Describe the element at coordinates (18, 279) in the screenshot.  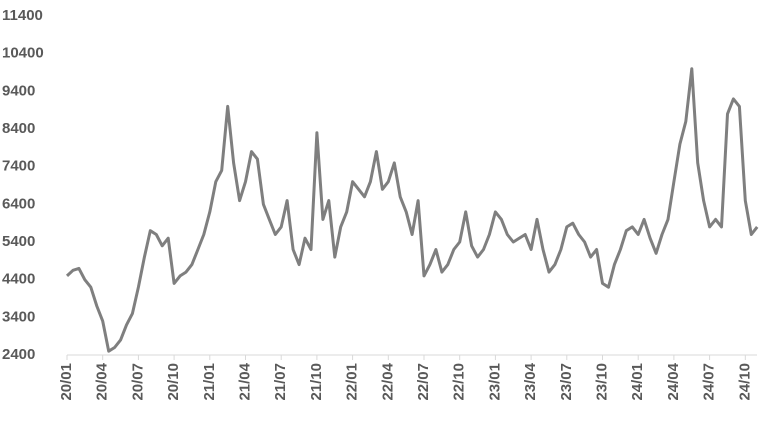
I see `y-tick-label: 4400` at that location.